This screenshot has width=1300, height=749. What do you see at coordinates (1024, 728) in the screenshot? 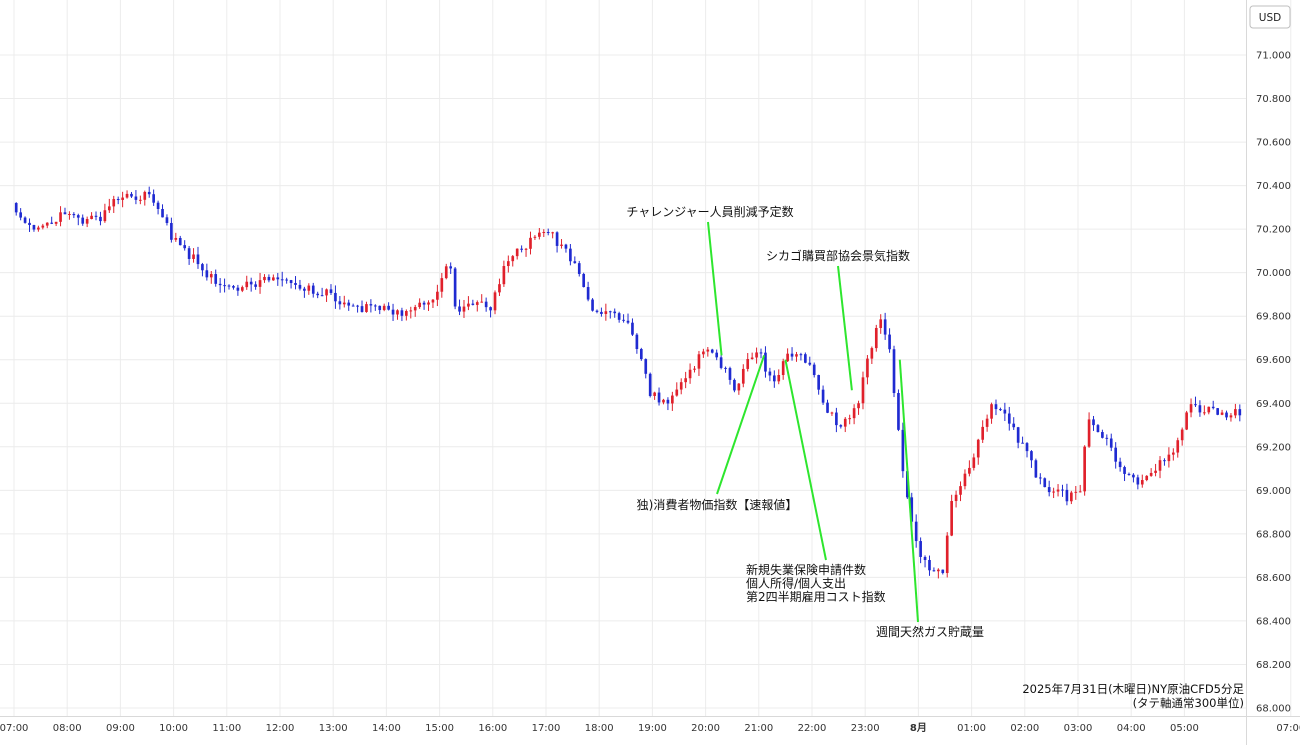
I see `x-tick-label: 02:00` at bounding box center [1024, 728].